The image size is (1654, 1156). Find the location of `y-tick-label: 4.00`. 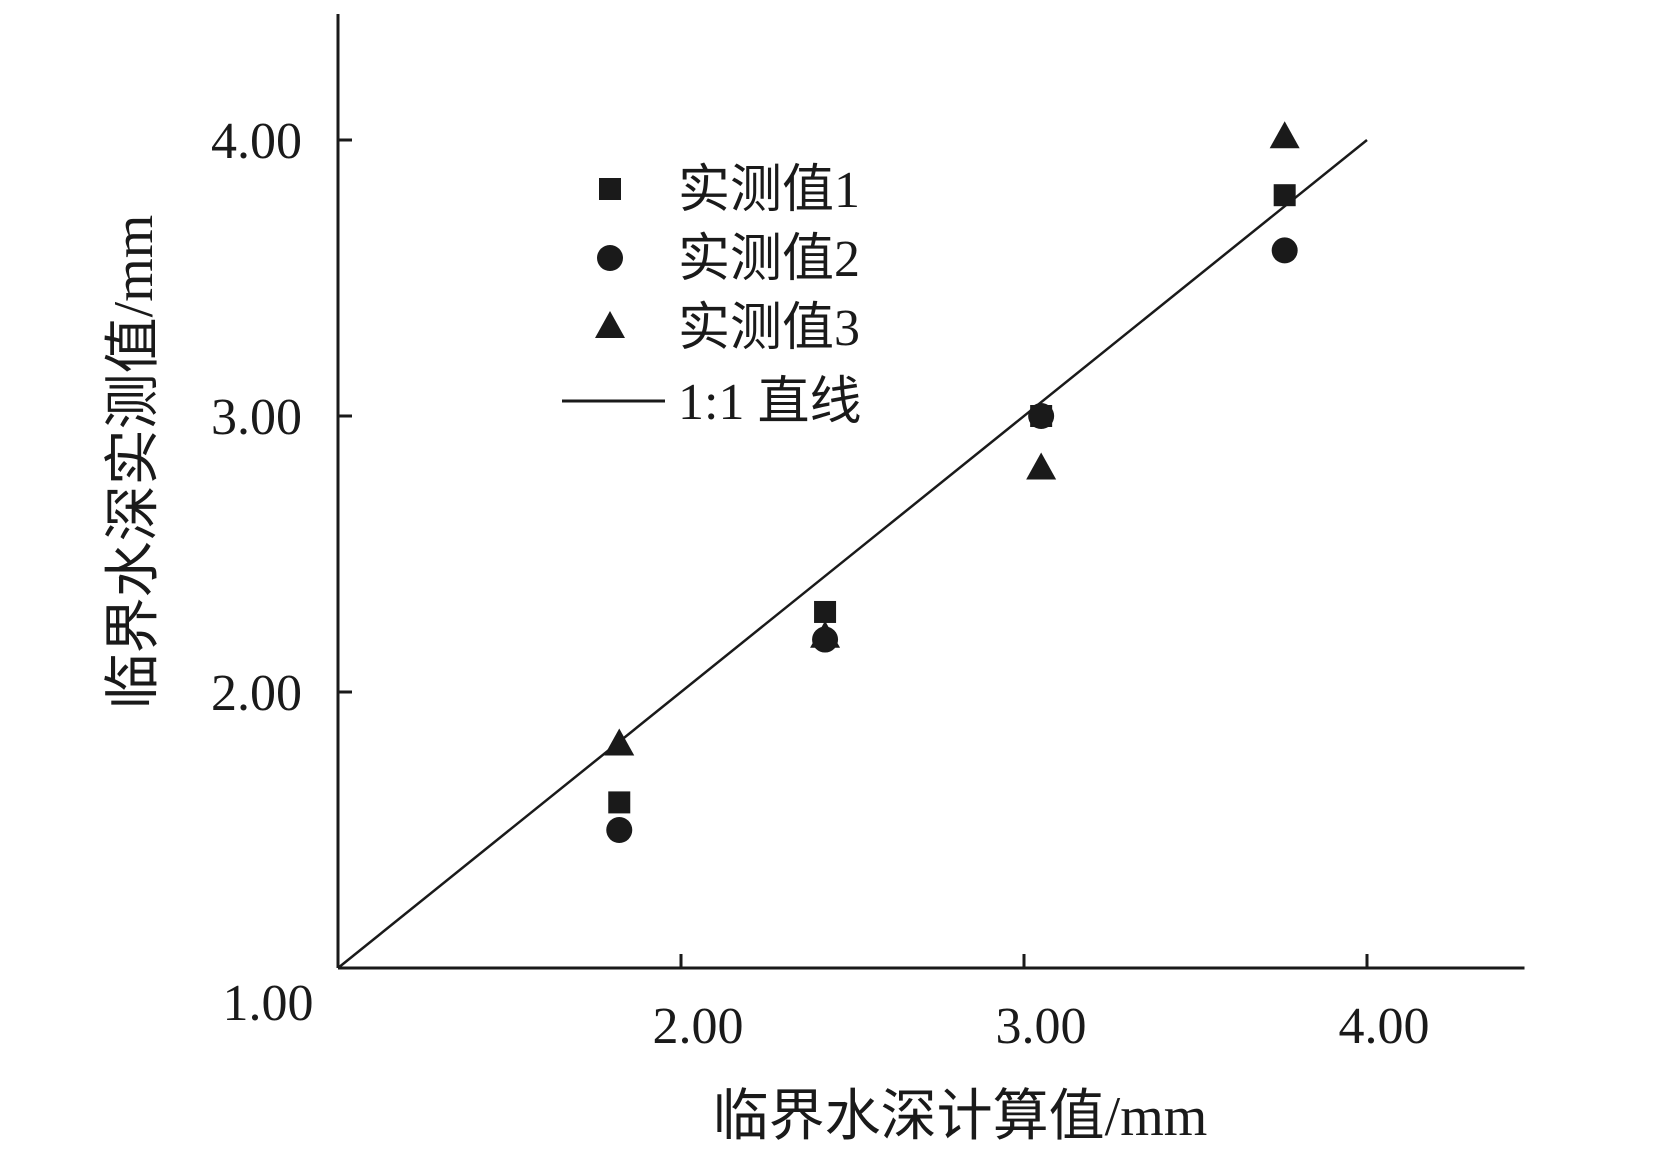

y-tick-label: 4.00 is located at coordinates (256, 141).